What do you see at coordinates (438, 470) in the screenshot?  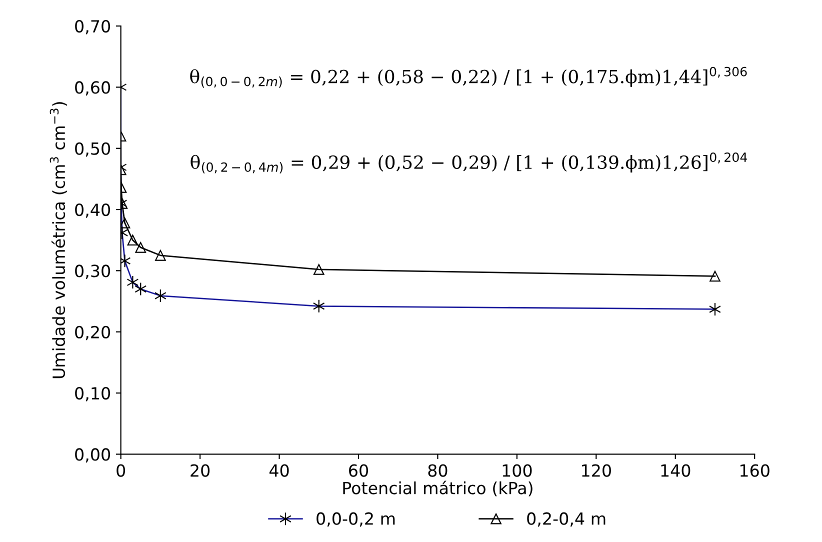 I see `x-tick-label: 80` at bounding box center [438, 470].